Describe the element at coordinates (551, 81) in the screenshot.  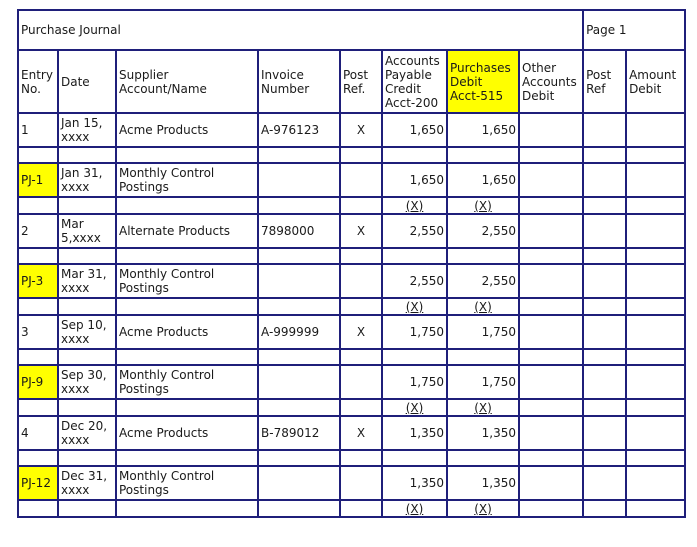
I see `header-other-accounts: Other Accounts Debit` at that location.